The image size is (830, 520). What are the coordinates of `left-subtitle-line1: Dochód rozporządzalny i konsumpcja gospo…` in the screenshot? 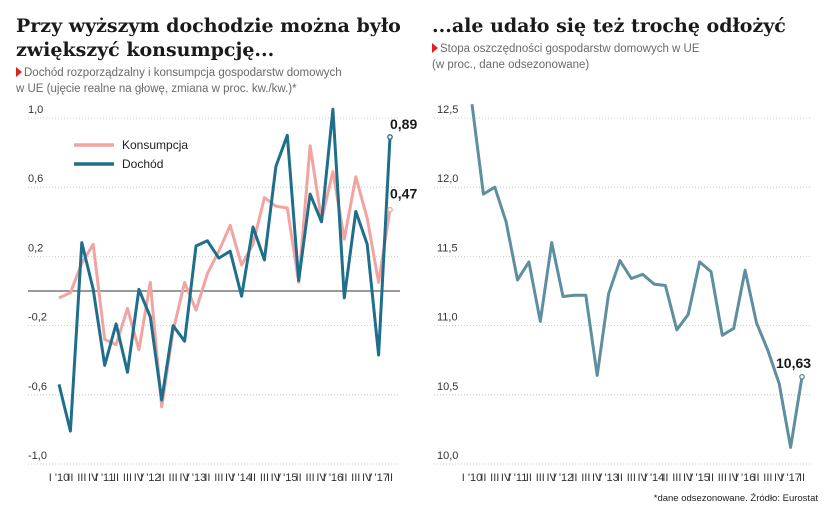 It's located at (183, 73).